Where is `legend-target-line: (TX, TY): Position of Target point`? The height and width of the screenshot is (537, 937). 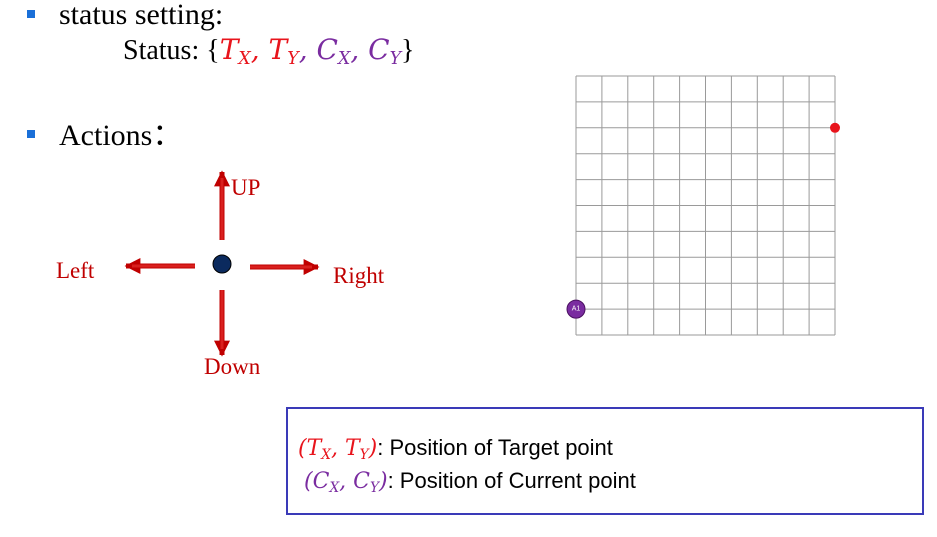
legend-target-line: (TX, TY): Position of Target point is located at coordinates (455, 449).